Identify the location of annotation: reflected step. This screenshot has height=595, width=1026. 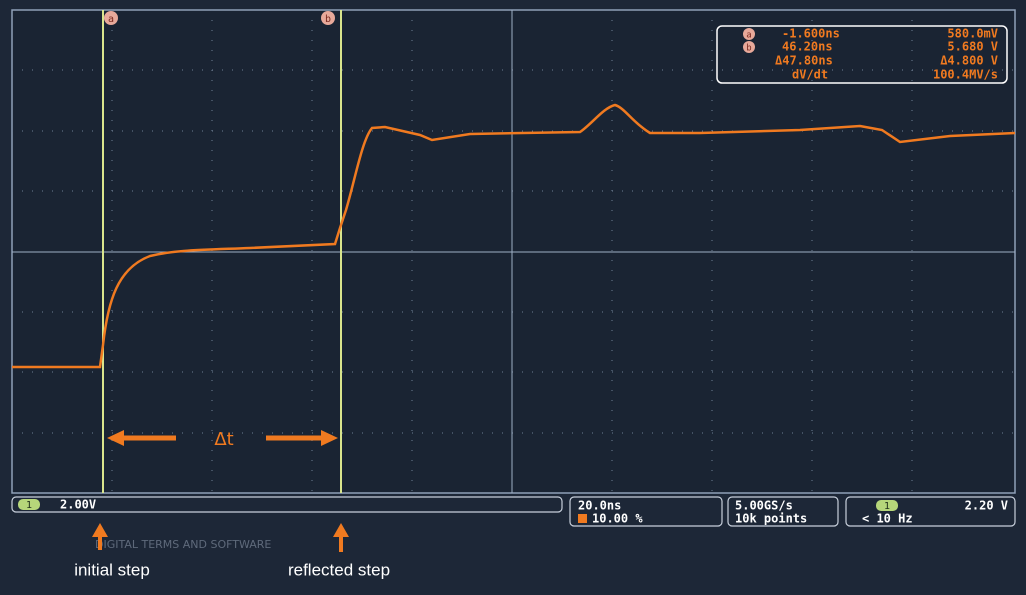
(339, 569).